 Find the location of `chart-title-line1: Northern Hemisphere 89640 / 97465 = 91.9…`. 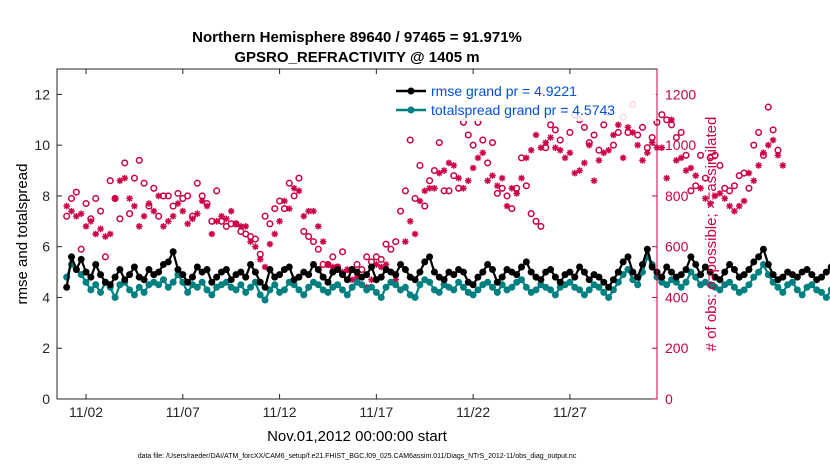

chart-title-line1: Northern Hemisphere 89640 / 97465 = 91.9… is located at coordinates (357, 37).